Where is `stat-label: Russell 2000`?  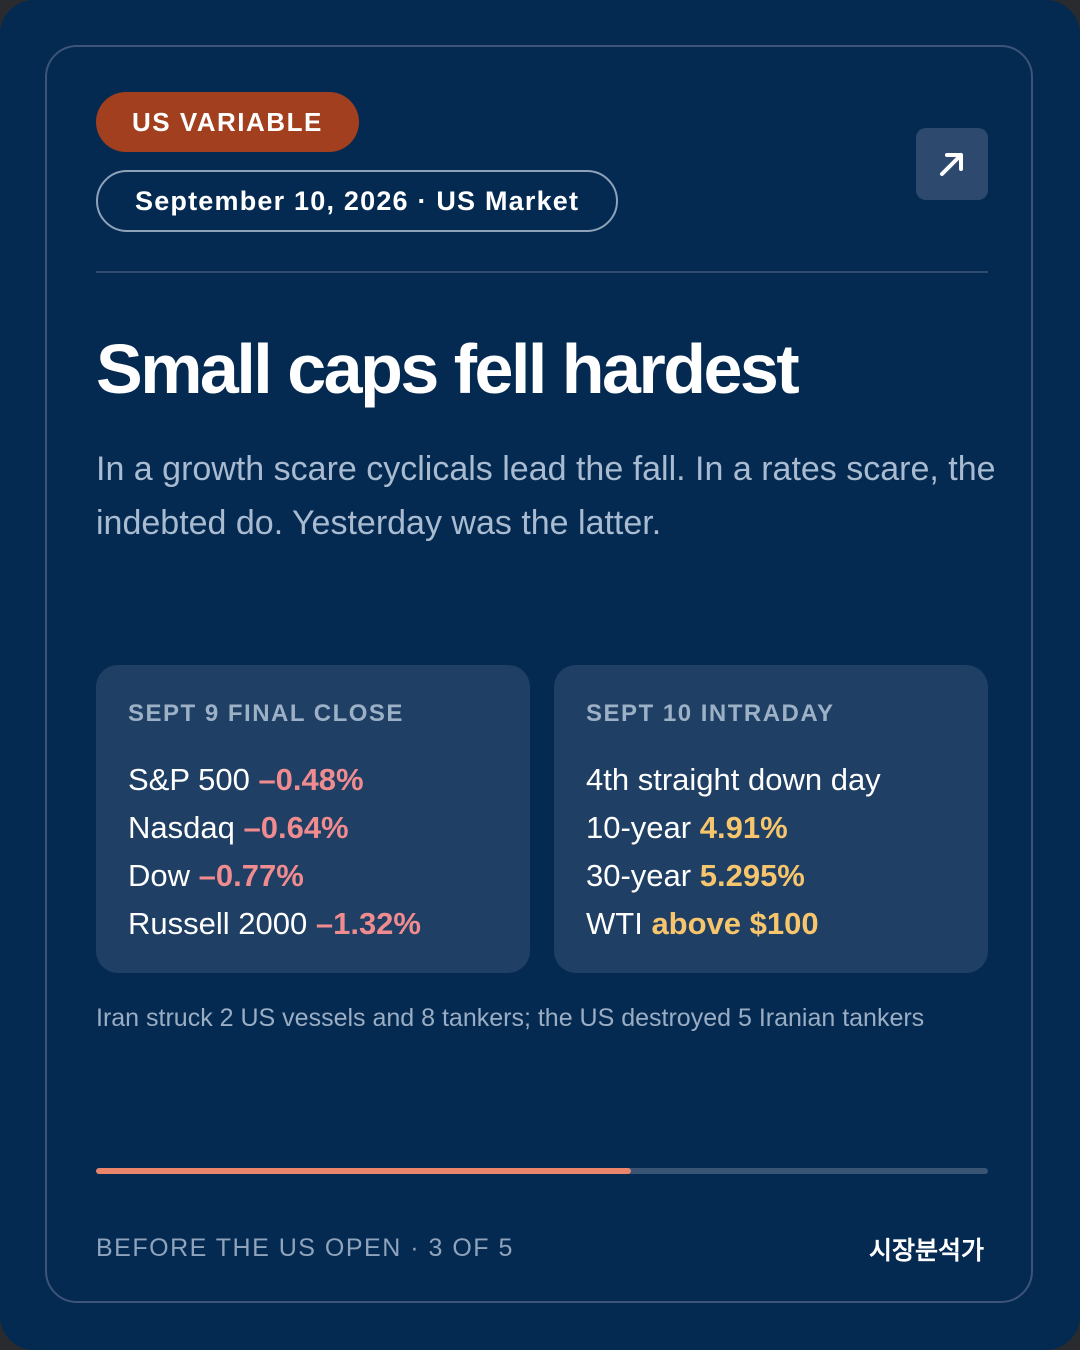 stat-label: Russell 2000 is located at coordinates (218, 923).